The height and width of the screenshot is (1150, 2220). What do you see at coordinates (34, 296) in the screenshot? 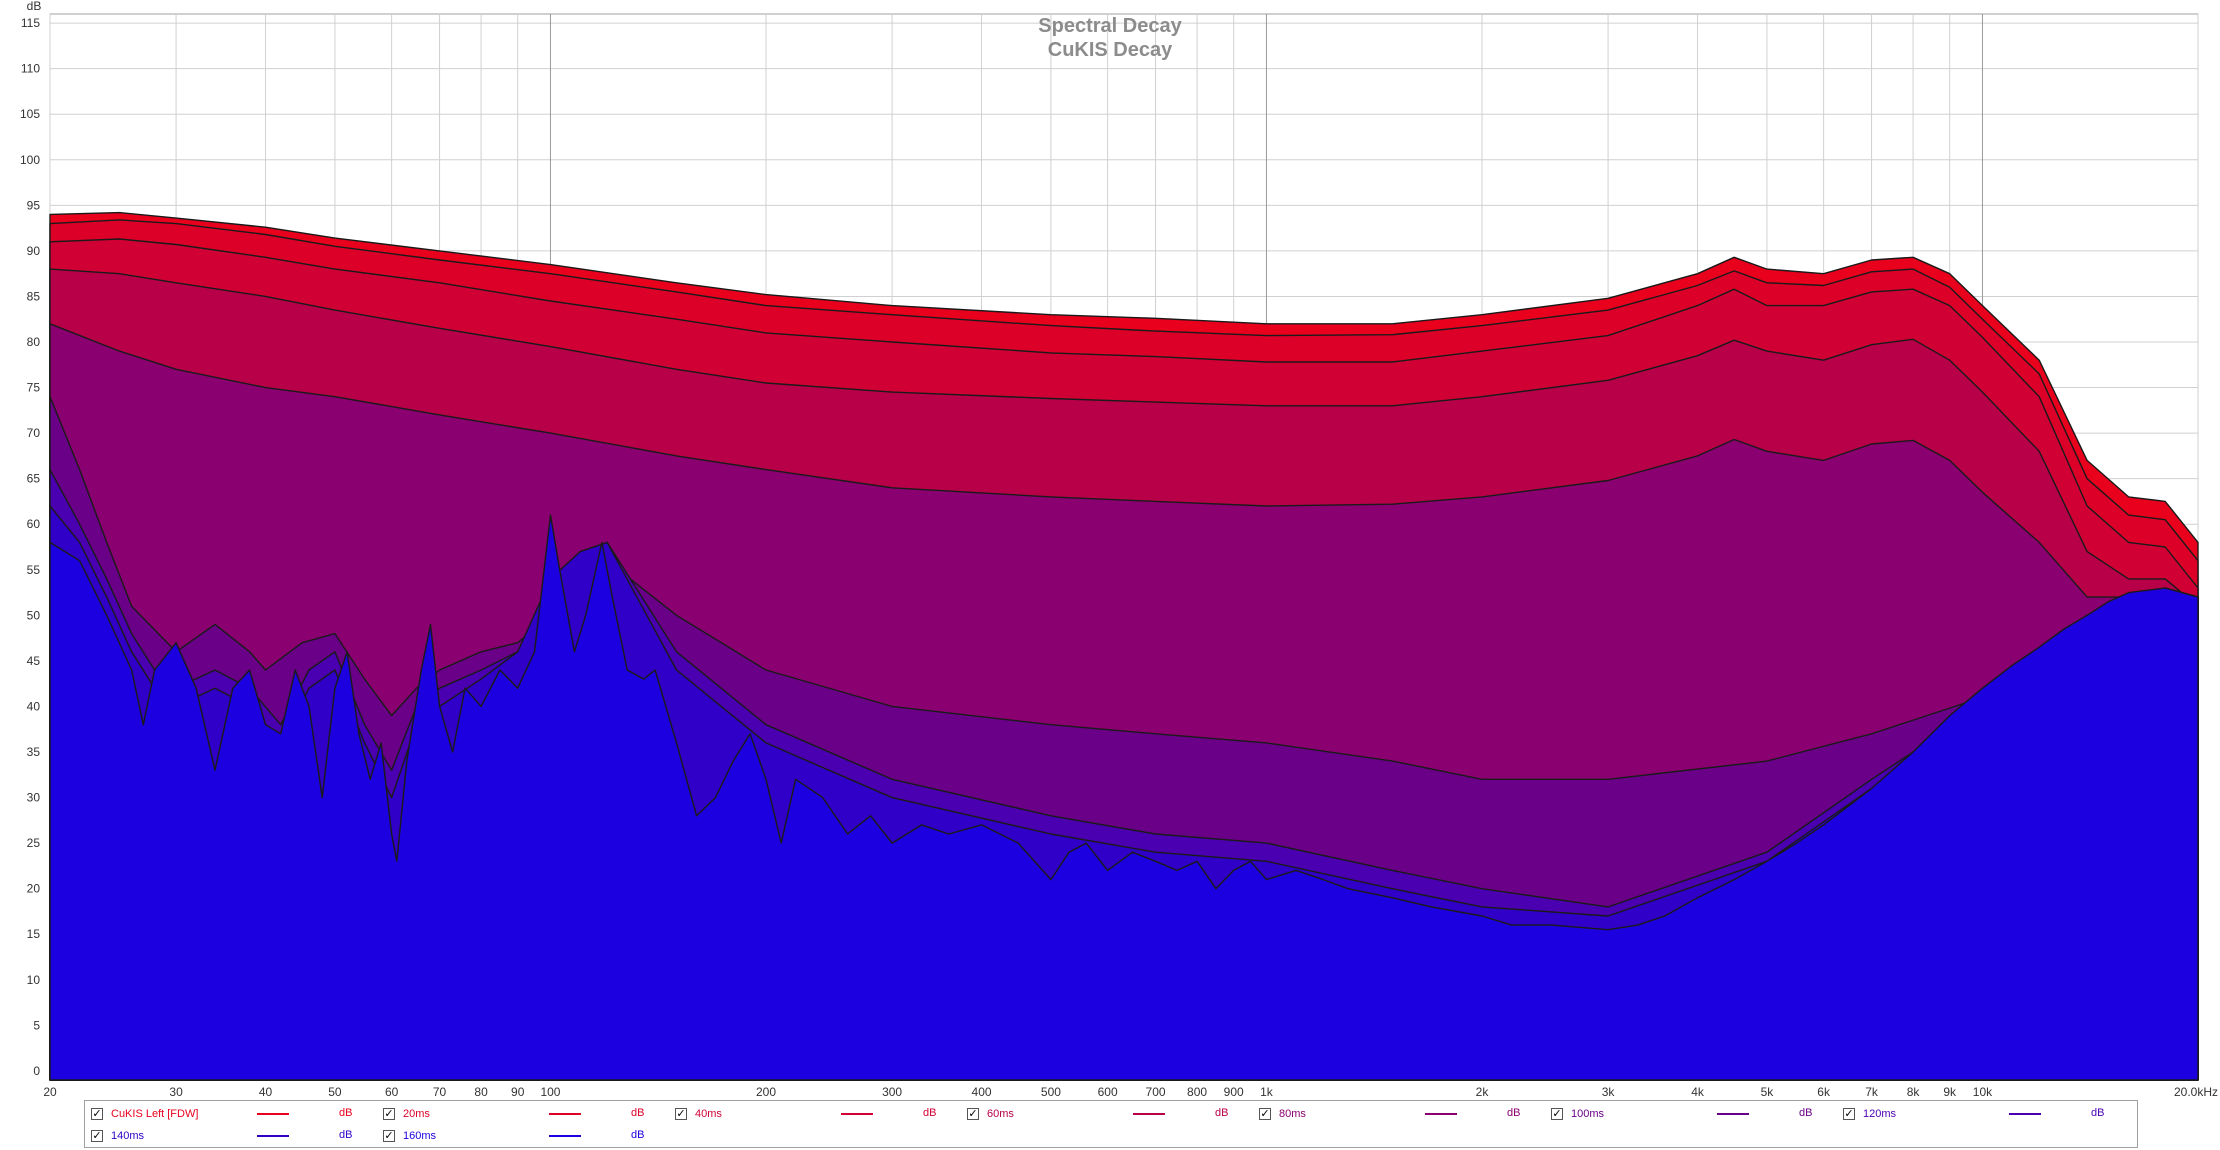
I see `y-tick-label: 85` at bounding box center [34, 296].